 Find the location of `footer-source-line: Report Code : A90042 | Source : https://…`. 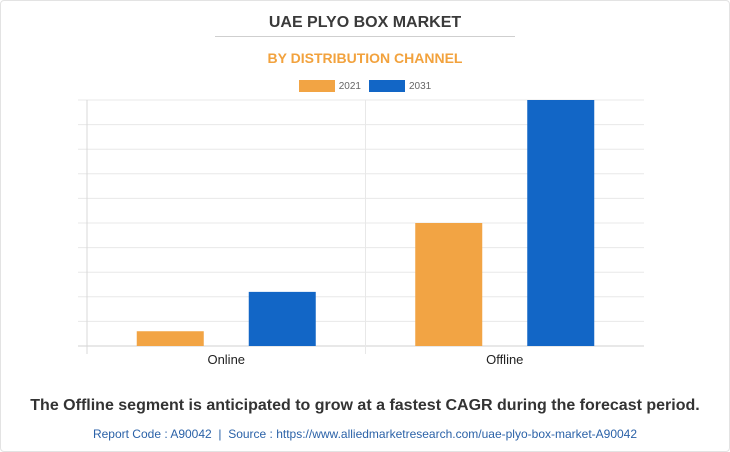

footer-source-line: Report Code : A90042 | Source : https://… is located at coordinates (365, 434).